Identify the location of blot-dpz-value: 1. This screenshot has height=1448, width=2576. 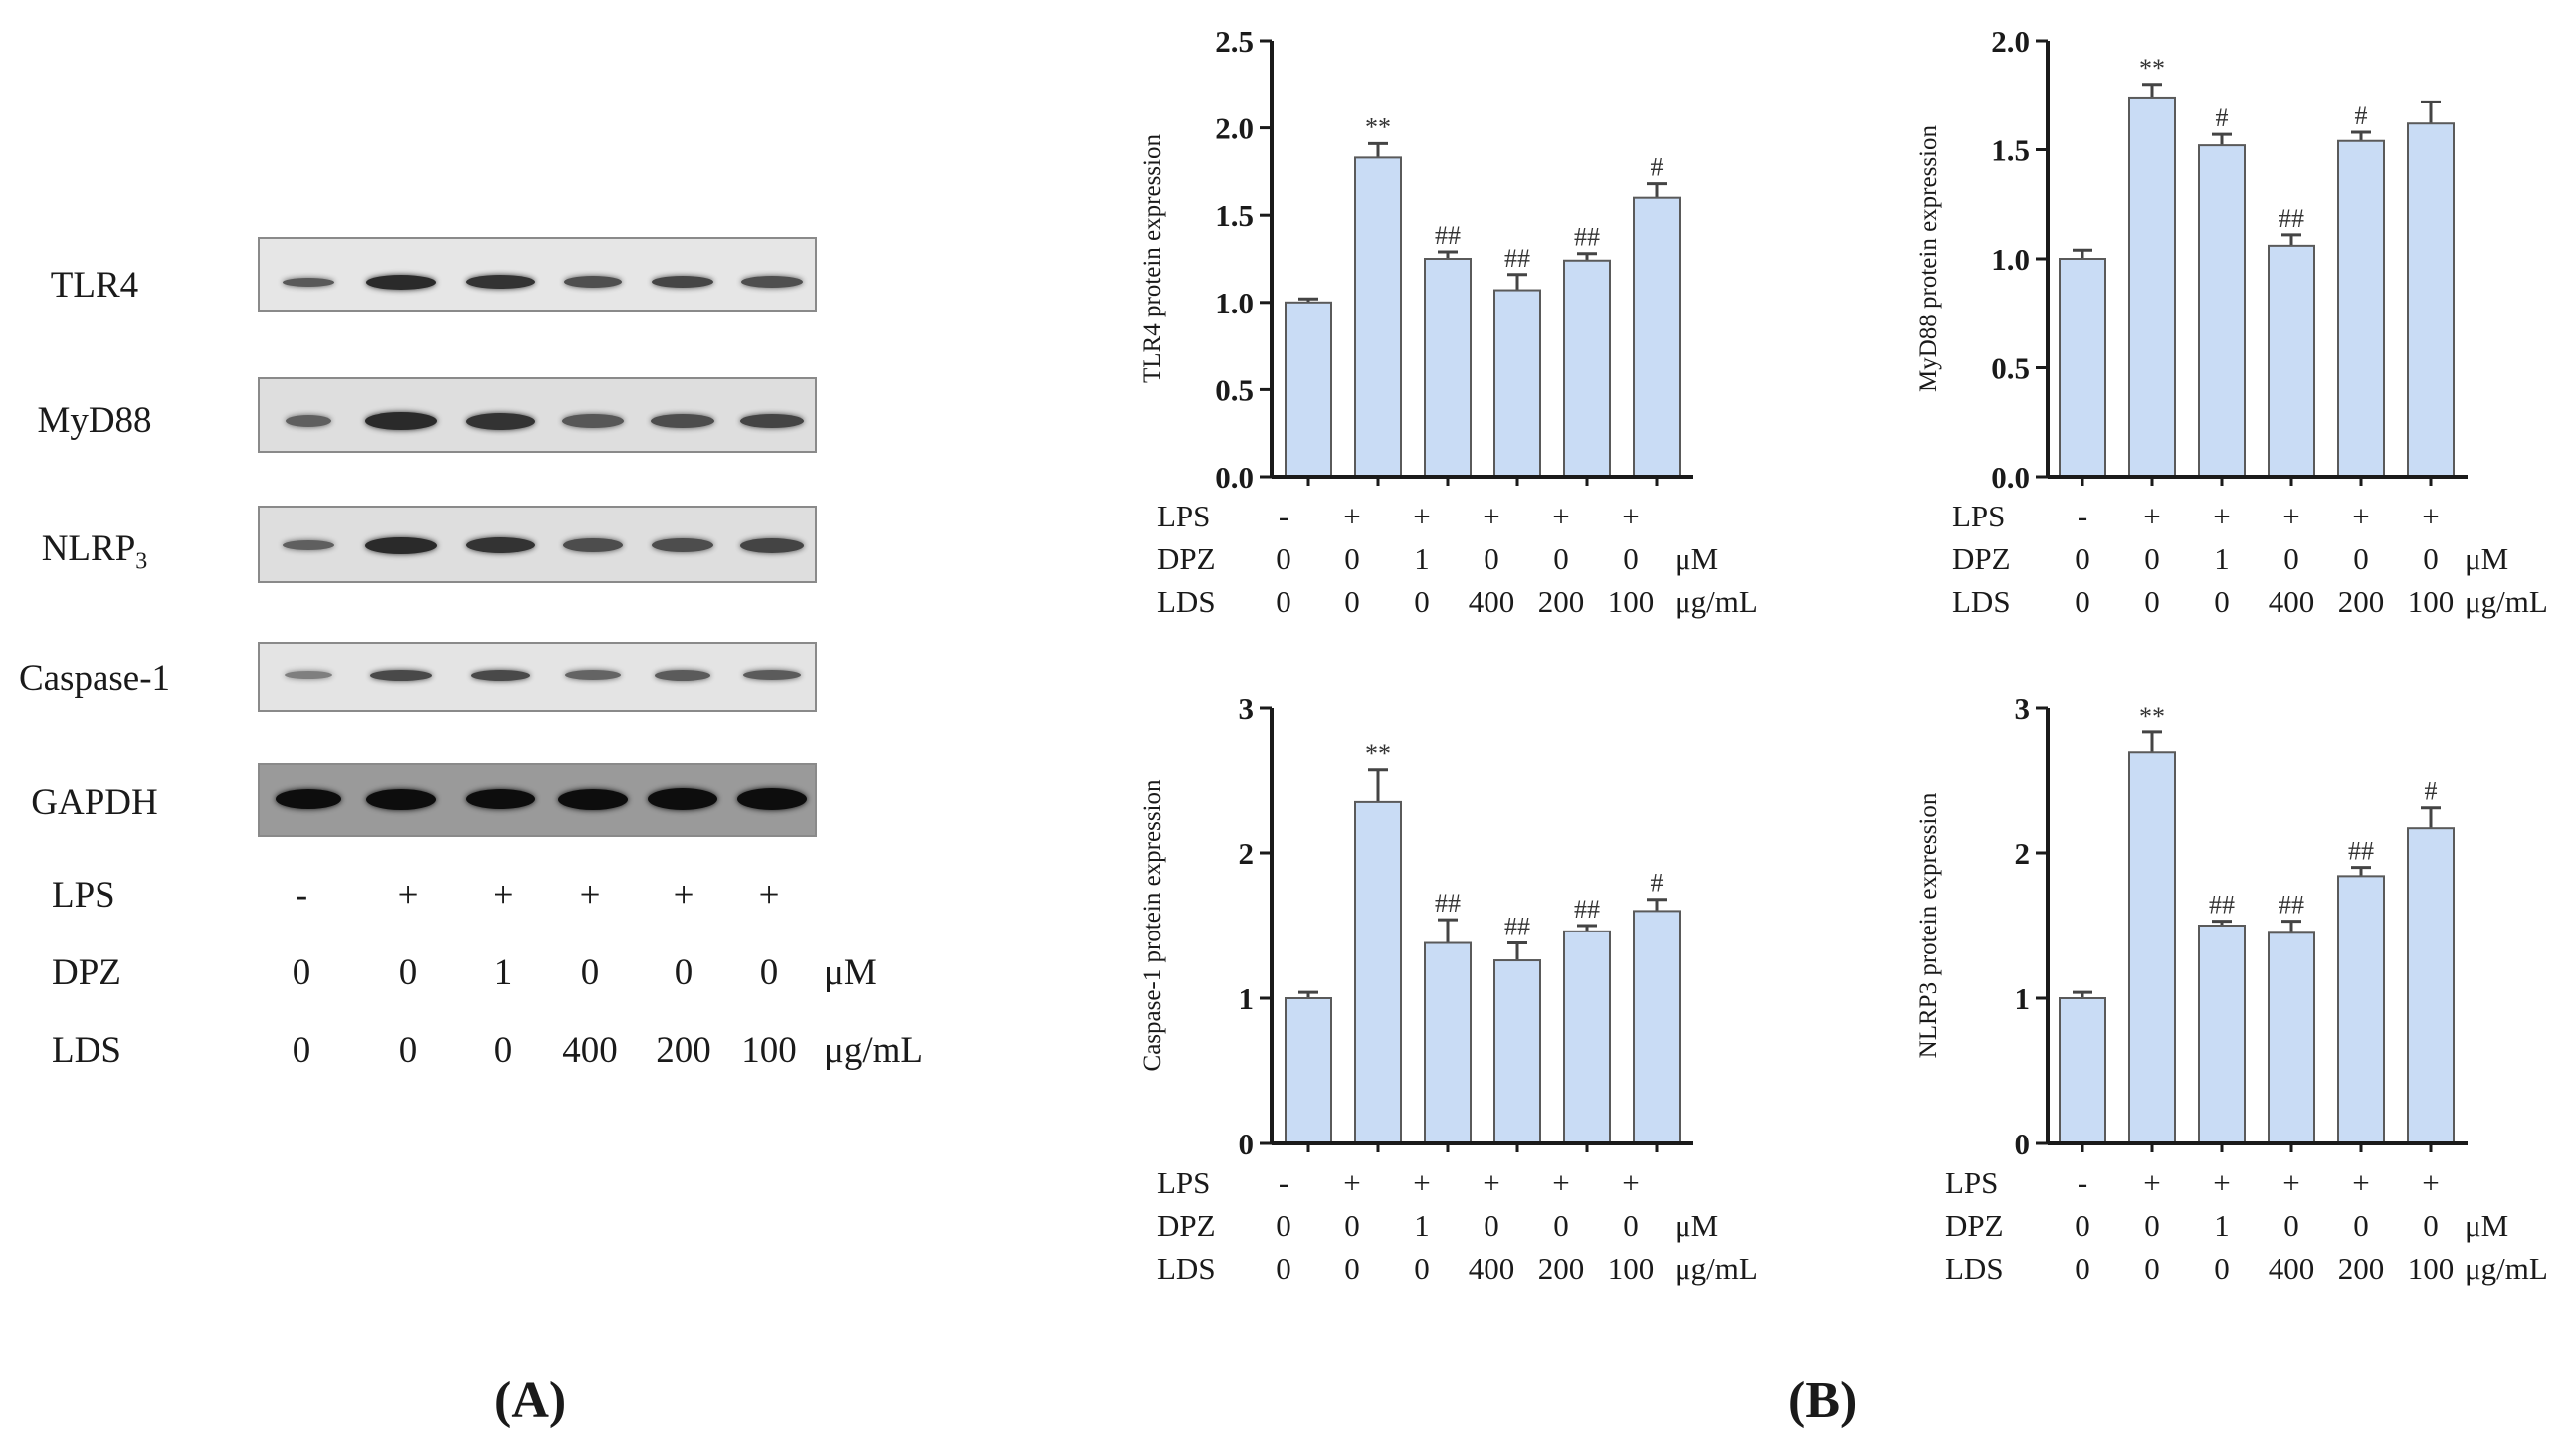
(503, 972).